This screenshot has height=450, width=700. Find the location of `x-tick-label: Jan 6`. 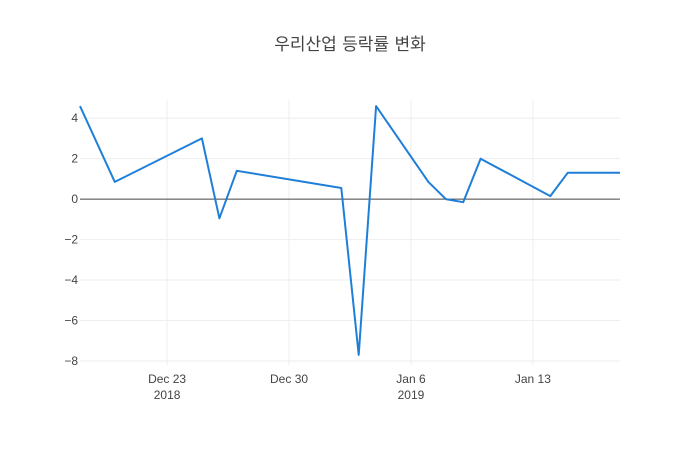

x-tick-label: Jan 6 is located at coordinates (411, 379).